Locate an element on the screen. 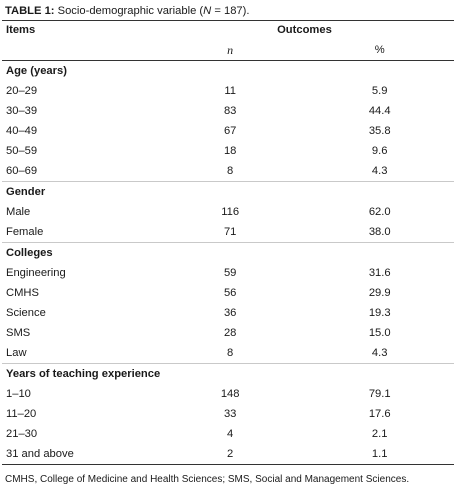 Image resolution: width=456 pixels, height=492 pixels. row-count: 36 is located at coordinates (230, 313).